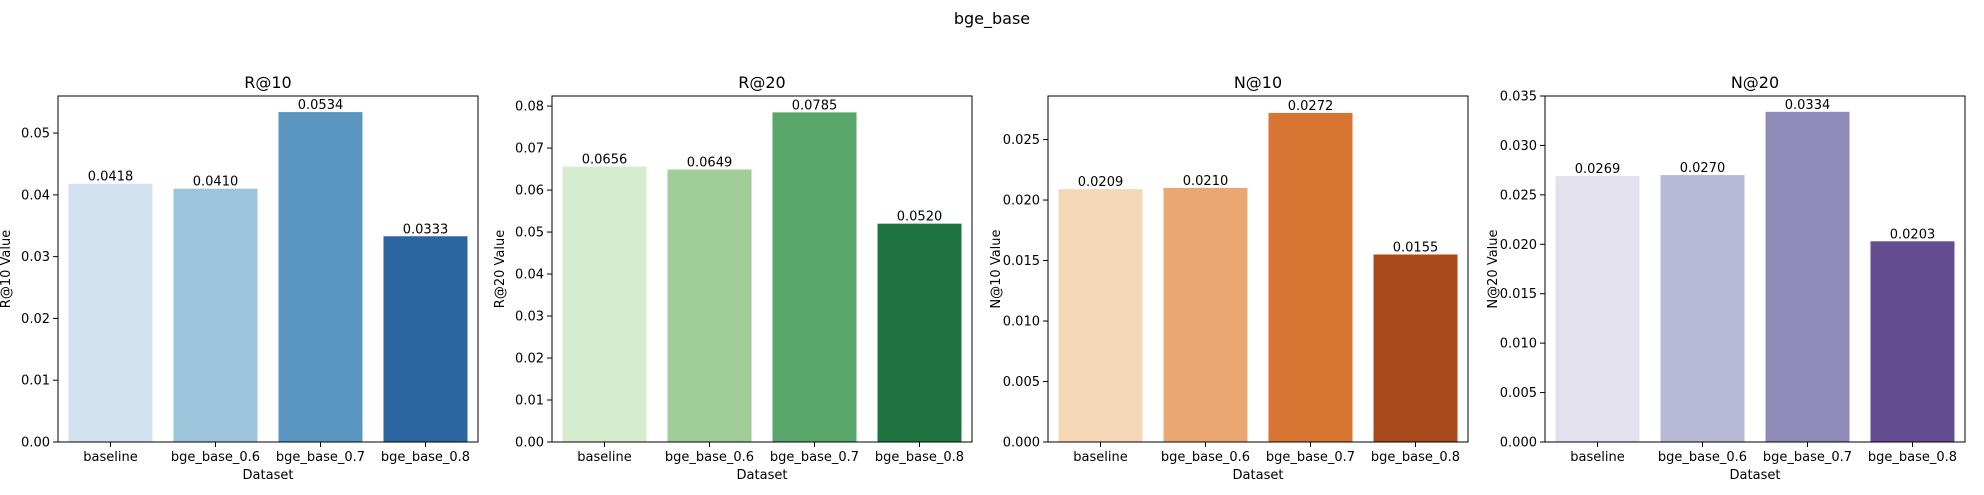  I want to click on y-tick-label: 0.030, so click(1518, 146).